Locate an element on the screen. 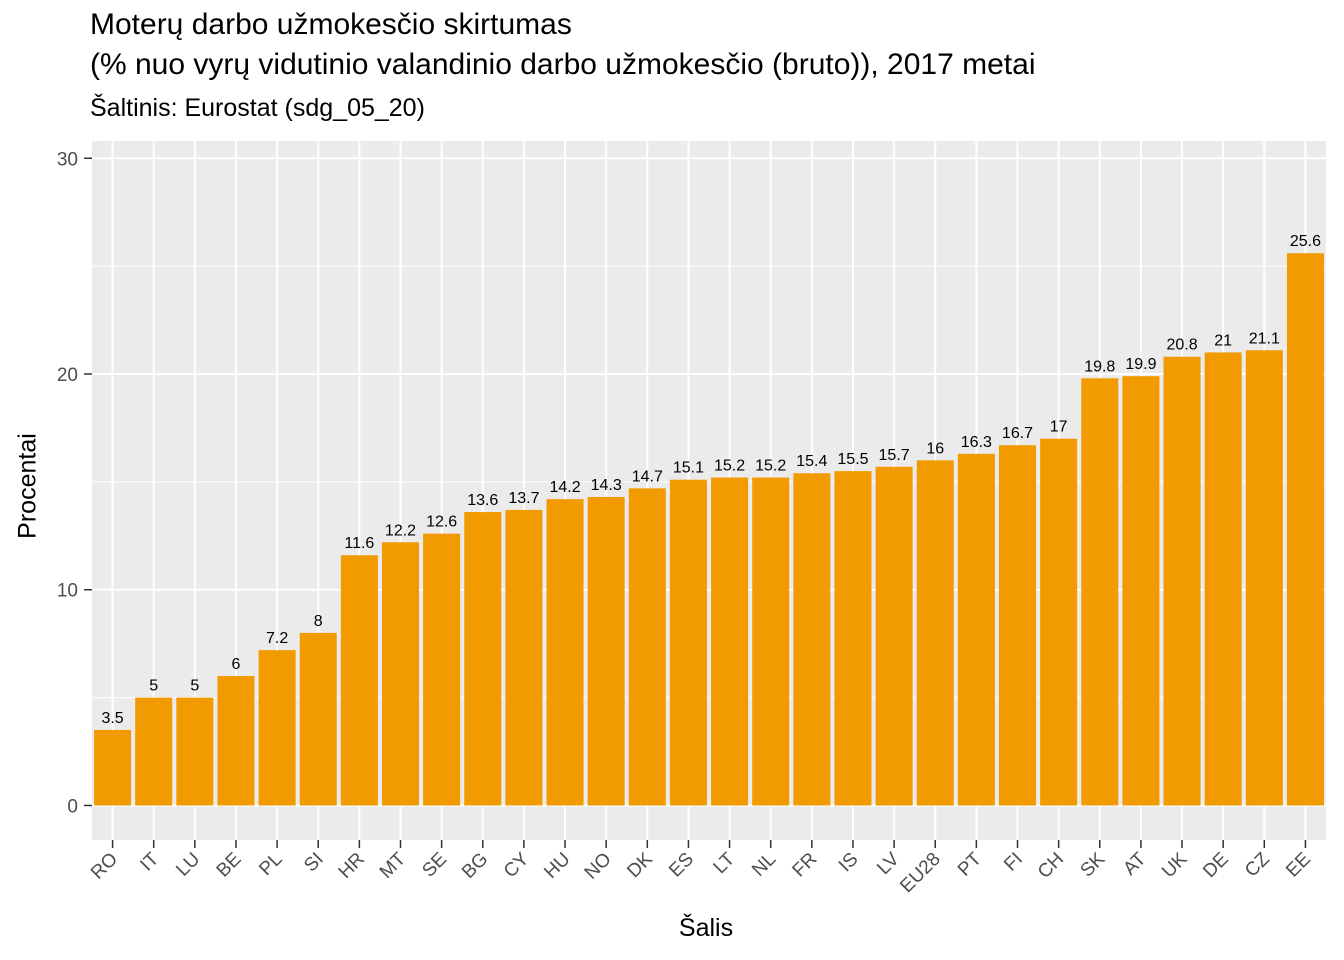  x-tick-label: AT is located at coordinates (1134, 863).